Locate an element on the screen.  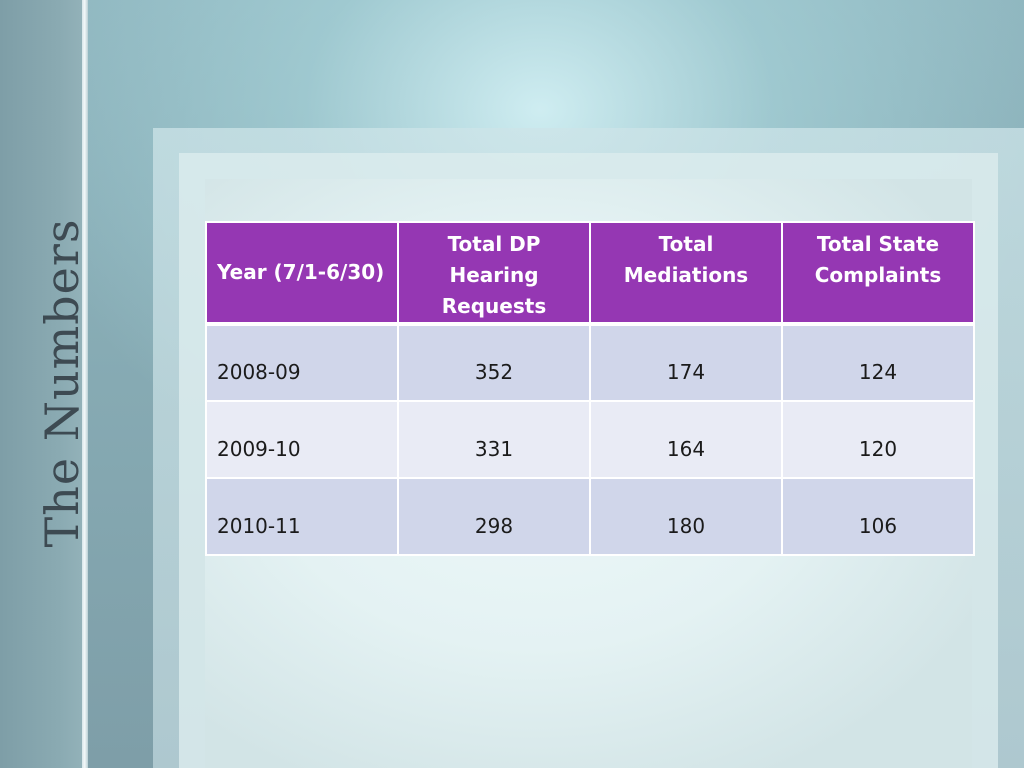
table-row: 2009-10 331 164 120 is located at coordinates (590, 439).